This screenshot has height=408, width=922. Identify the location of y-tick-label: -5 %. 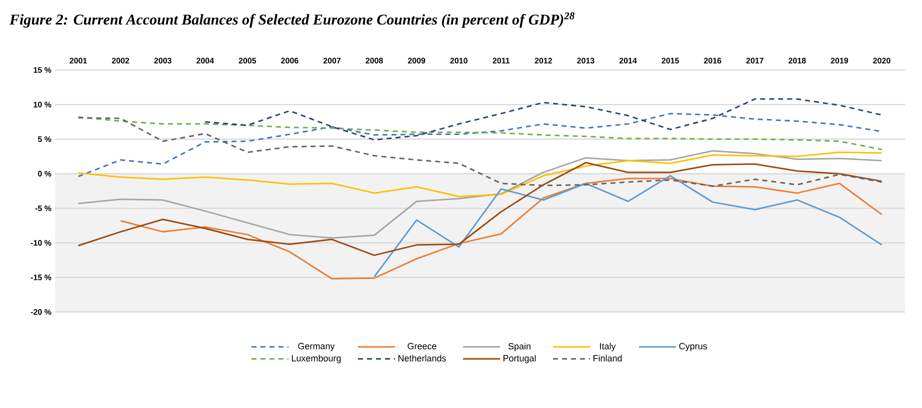
(43, 208).